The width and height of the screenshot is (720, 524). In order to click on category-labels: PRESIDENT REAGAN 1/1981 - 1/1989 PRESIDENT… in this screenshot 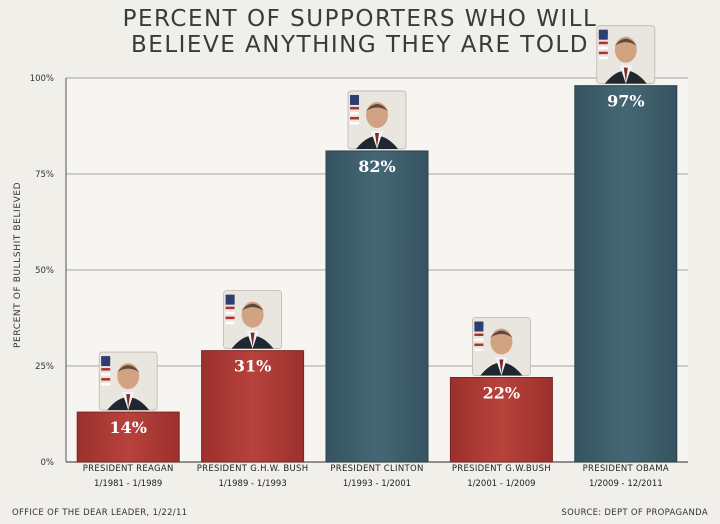, I will do `click(376, 476)`.